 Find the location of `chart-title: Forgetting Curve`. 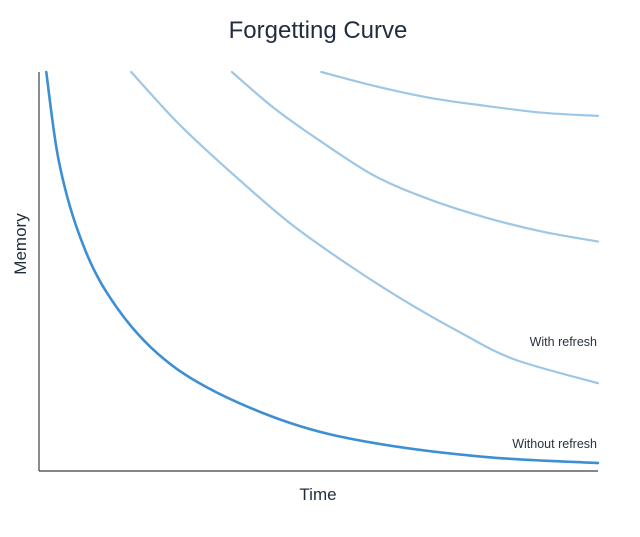

chart-title: Forgetting Curve is located at coordinates (318, 30).